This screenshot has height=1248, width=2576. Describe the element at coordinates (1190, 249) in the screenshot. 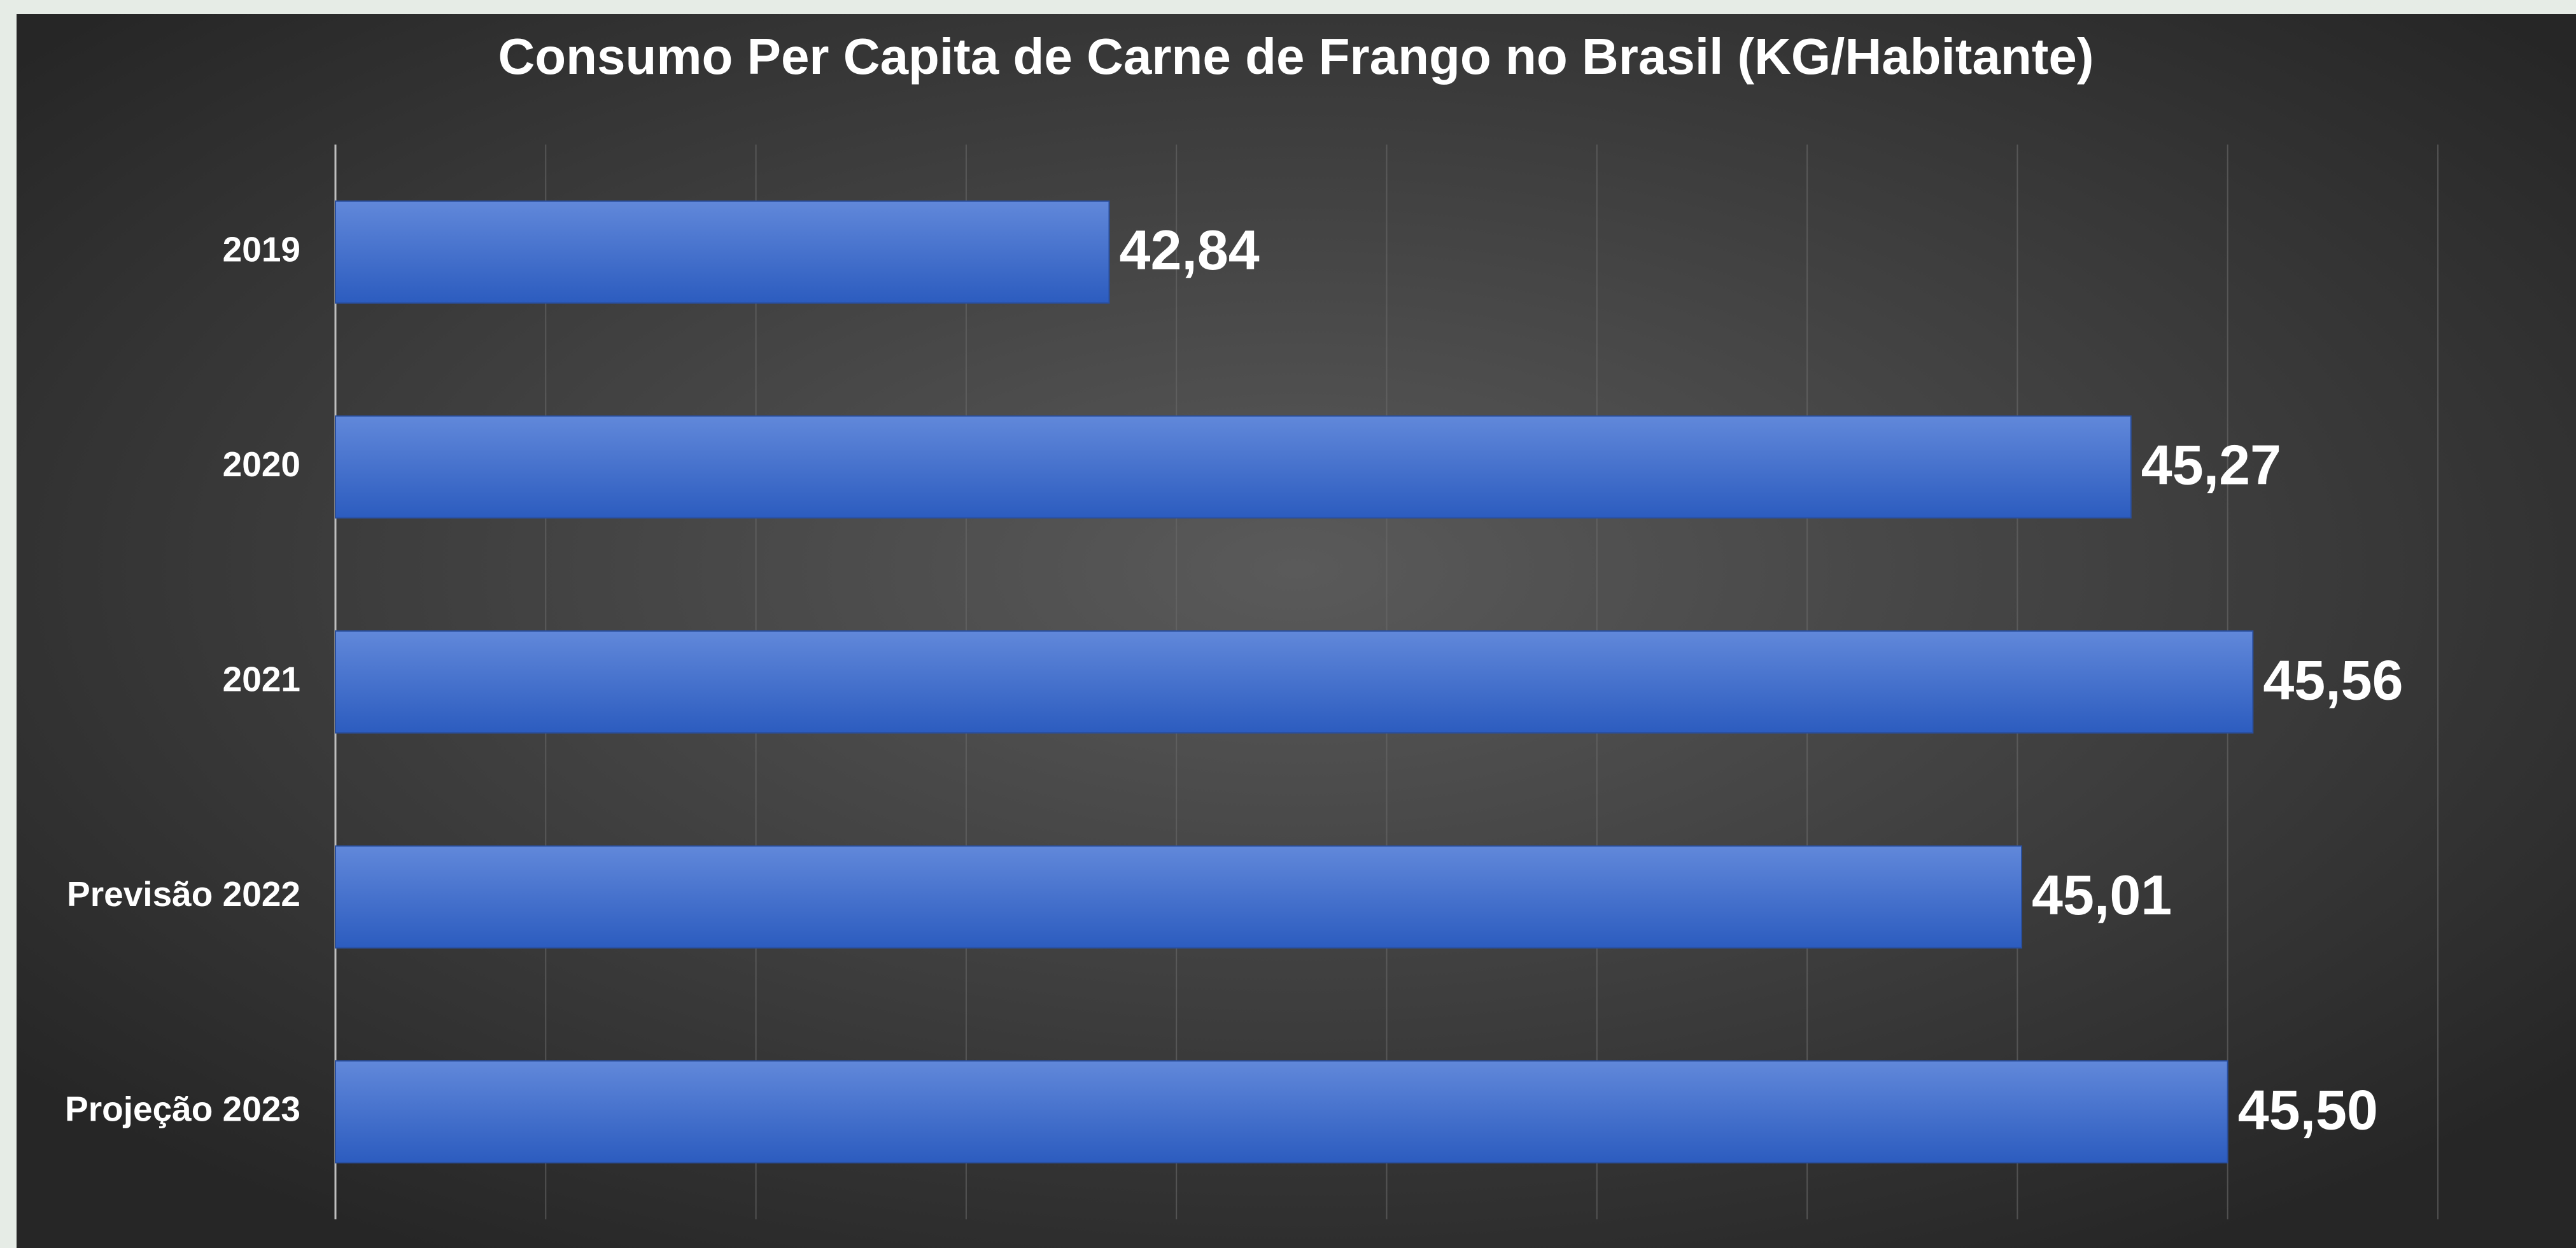

I see `data-label: 42,84` at that location.